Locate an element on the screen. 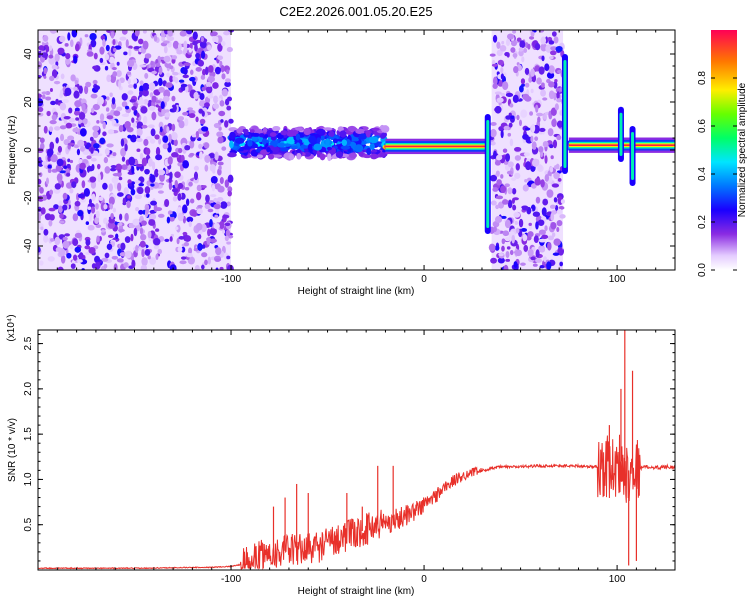 The image size is (750, 600). heat-spike-inner is located at coordinates (488, 174).